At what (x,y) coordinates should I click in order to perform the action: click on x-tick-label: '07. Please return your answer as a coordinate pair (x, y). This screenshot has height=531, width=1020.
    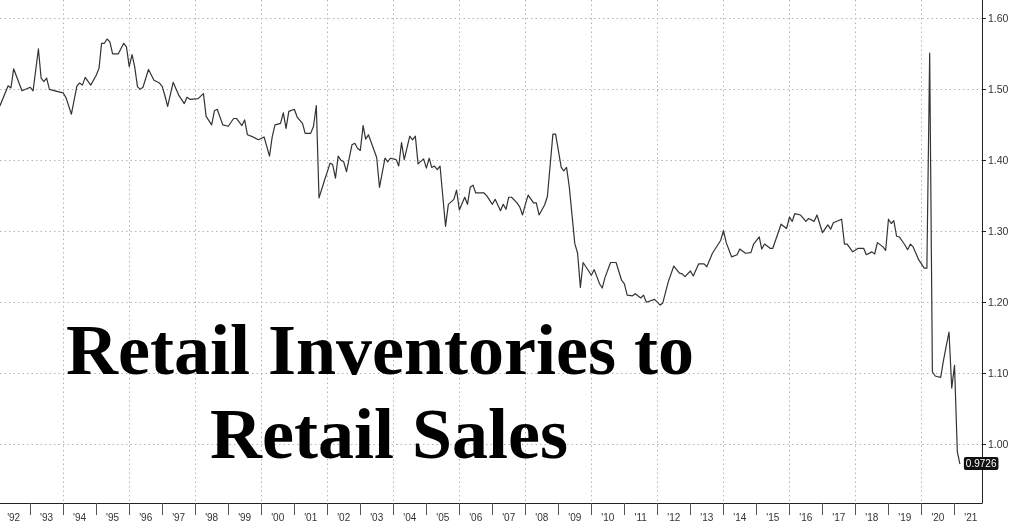
    Looking at the image, I should click on (509, 517).